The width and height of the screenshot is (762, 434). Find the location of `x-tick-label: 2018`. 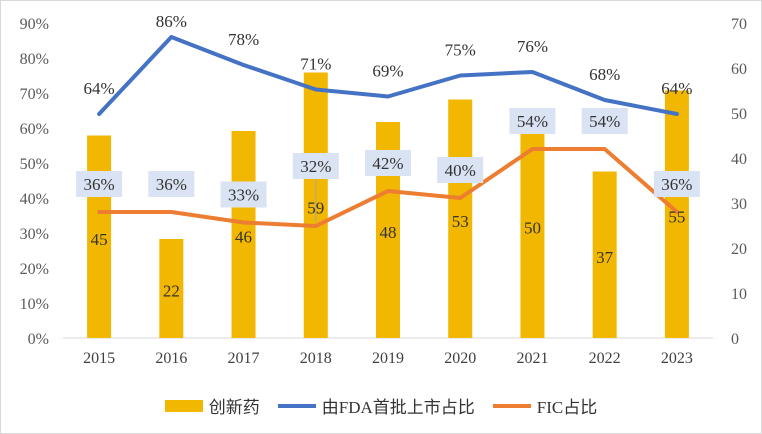

x-tick-label: 2018 is located at coordinates (316, 358).